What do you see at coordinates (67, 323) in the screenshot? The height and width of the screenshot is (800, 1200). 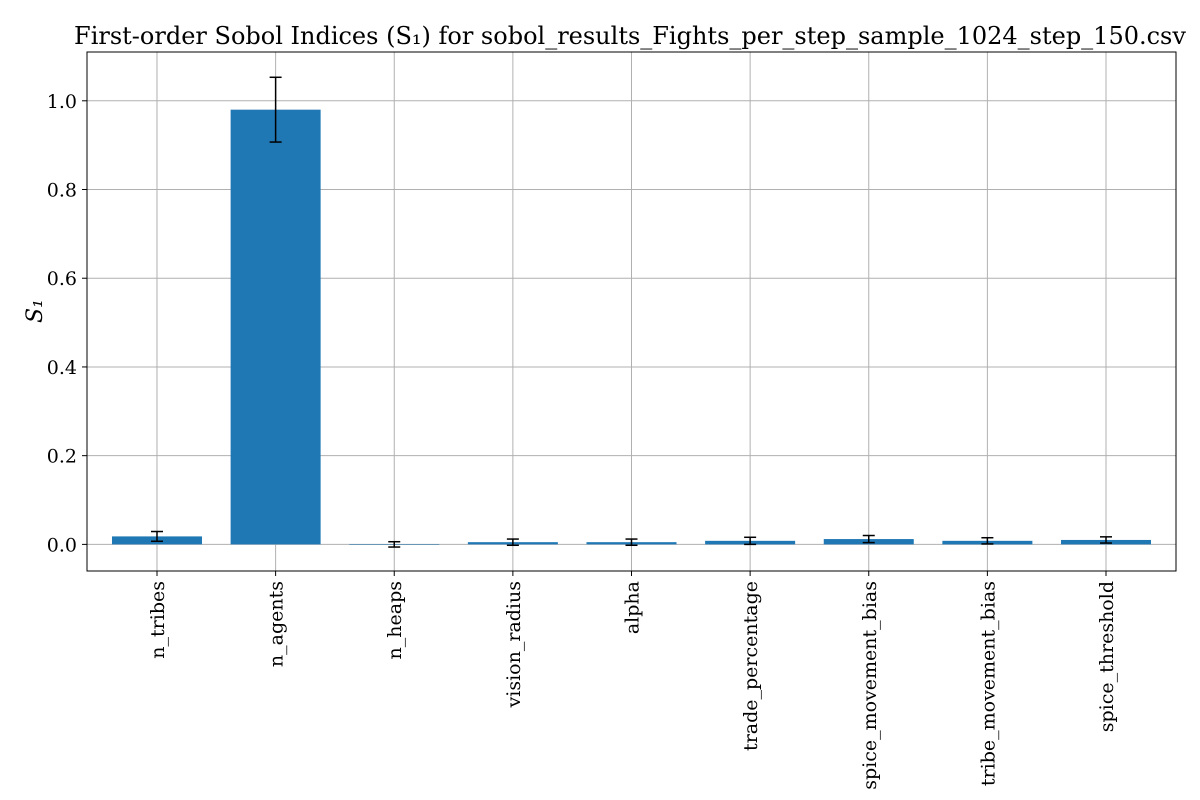 I see `y-axis-ticks: 0.0 0.2 0.4 0.6 0.8 1.0` at bounding box center [67, 323].